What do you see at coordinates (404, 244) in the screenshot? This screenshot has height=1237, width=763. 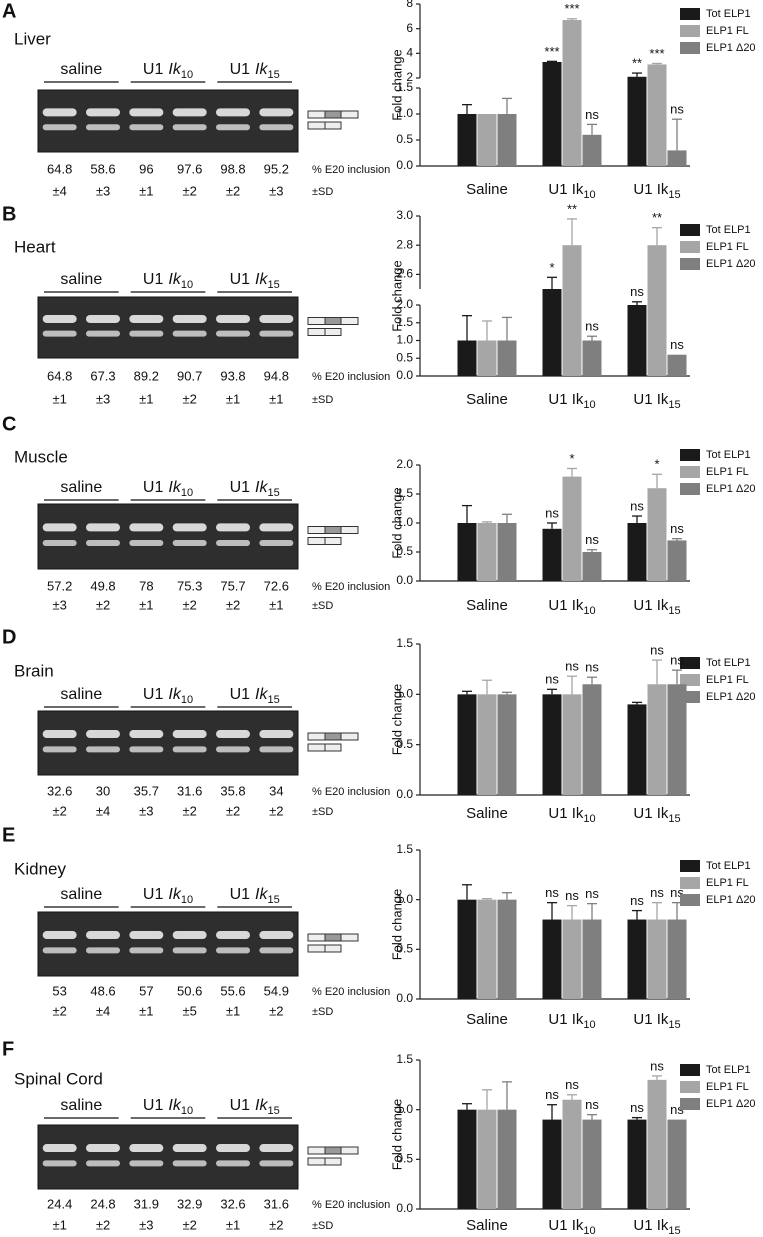 I see `y-tick-label: 2.8` at bounding box center [404, 244].